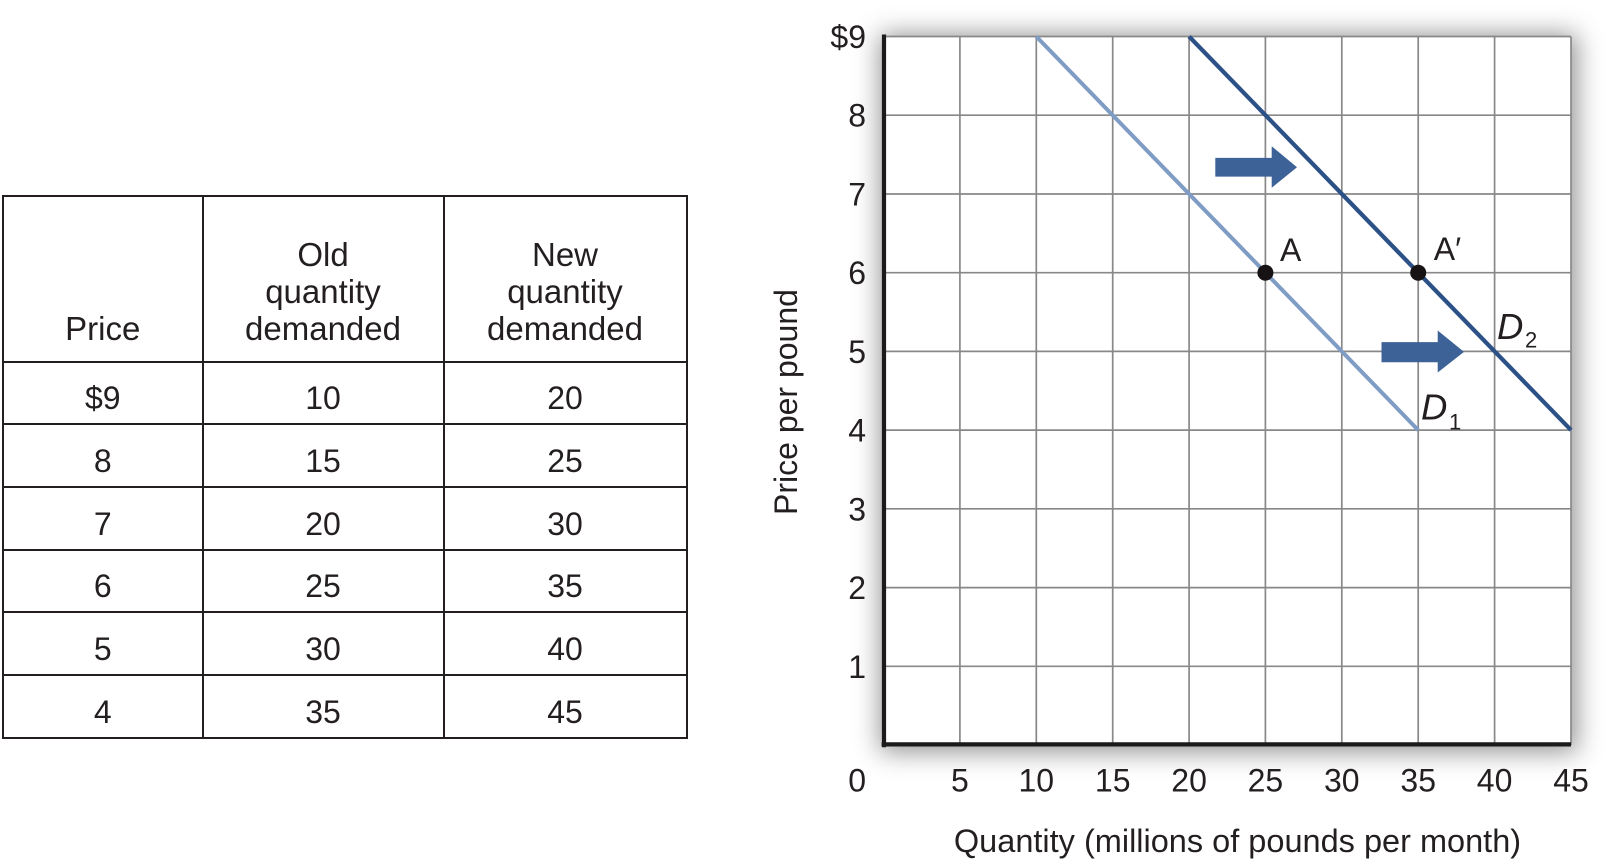 This screenshot has width=1607, height=863. Describe the element at coordinates (857, 509) in the screenshot. I see `svg-text: 3` at that location.